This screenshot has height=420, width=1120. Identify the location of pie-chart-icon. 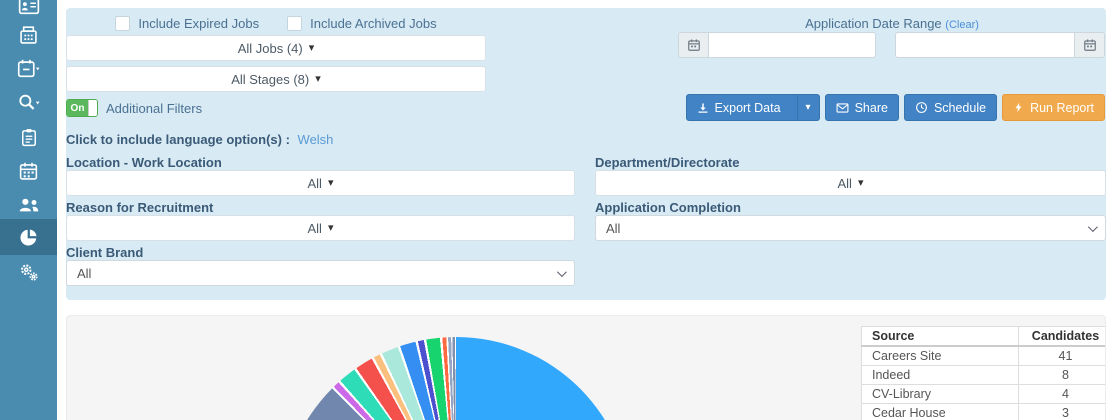
(28, 237).